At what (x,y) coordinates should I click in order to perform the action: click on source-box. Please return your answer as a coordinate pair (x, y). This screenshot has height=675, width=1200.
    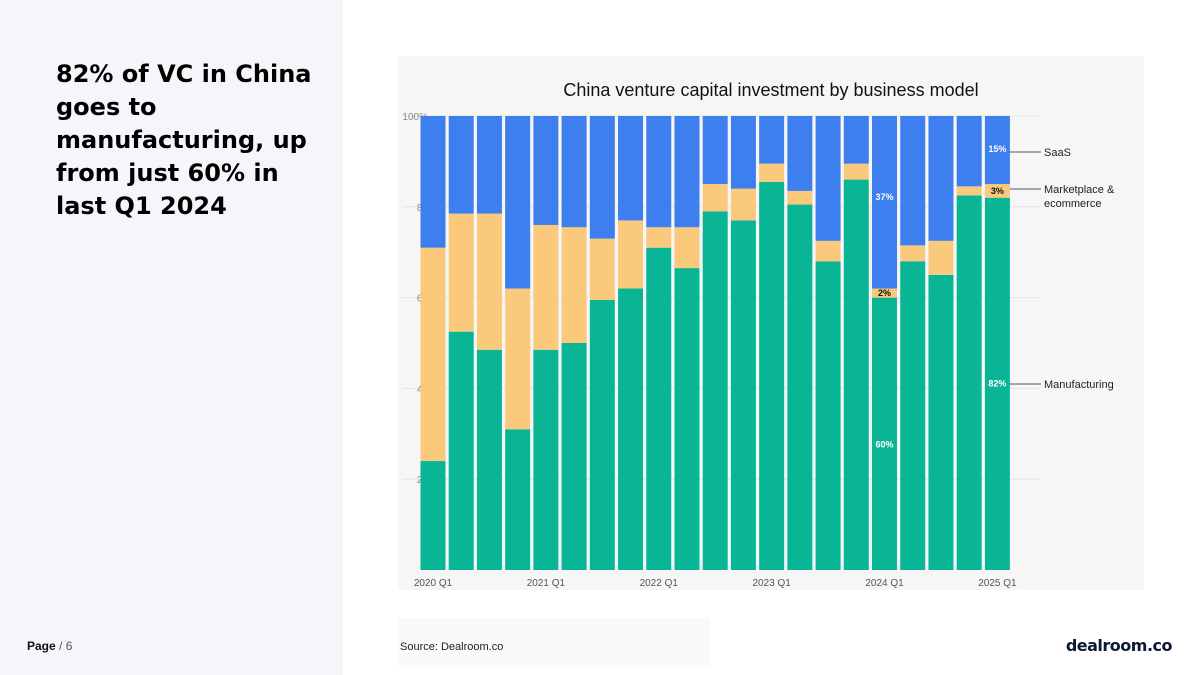
    Looking at the image, I should click on (554, 643).